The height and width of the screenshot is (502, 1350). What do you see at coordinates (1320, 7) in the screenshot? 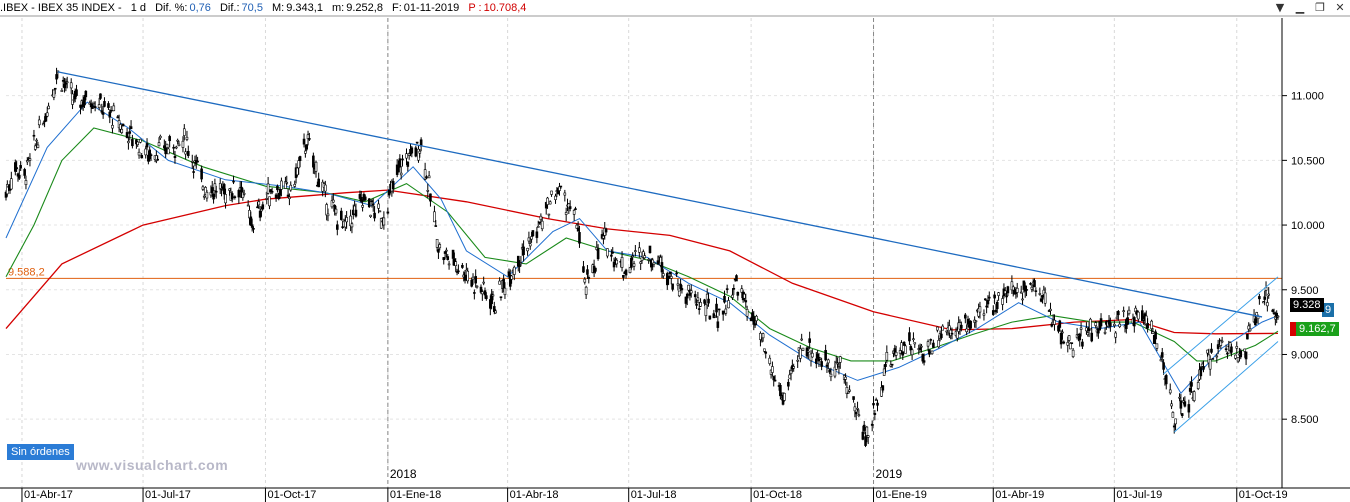
I see `restore-icon: ❐` at bounding box center [1320, 7].